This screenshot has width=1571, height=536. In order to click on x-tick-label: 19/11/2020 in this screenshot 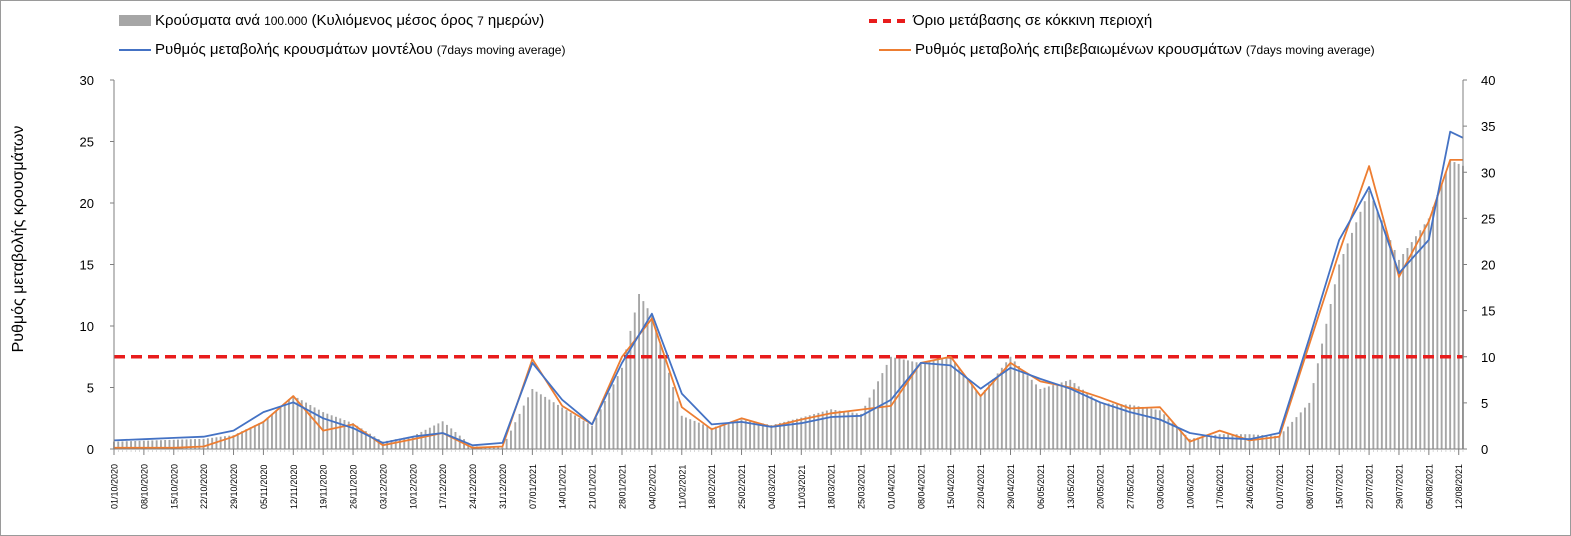, I will do `click(324, 487)`.